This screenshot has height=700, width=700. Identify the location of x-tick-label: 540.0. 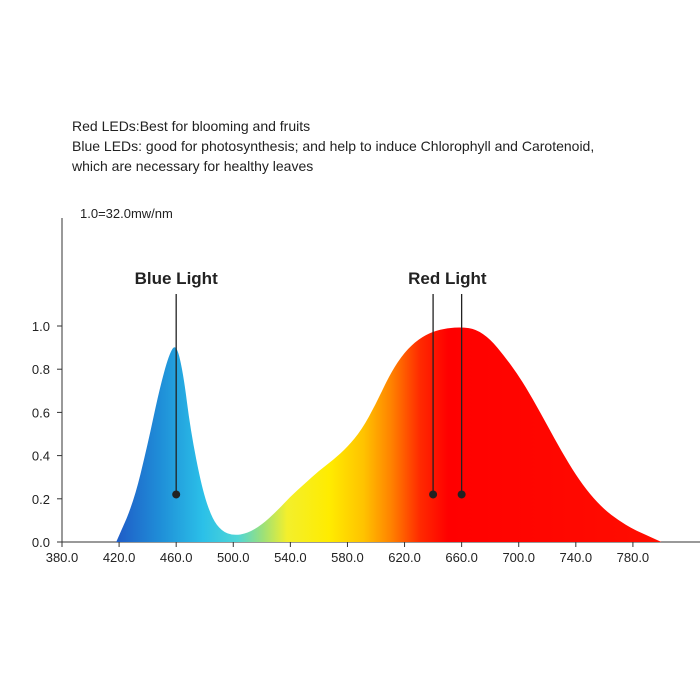
(290, 557).